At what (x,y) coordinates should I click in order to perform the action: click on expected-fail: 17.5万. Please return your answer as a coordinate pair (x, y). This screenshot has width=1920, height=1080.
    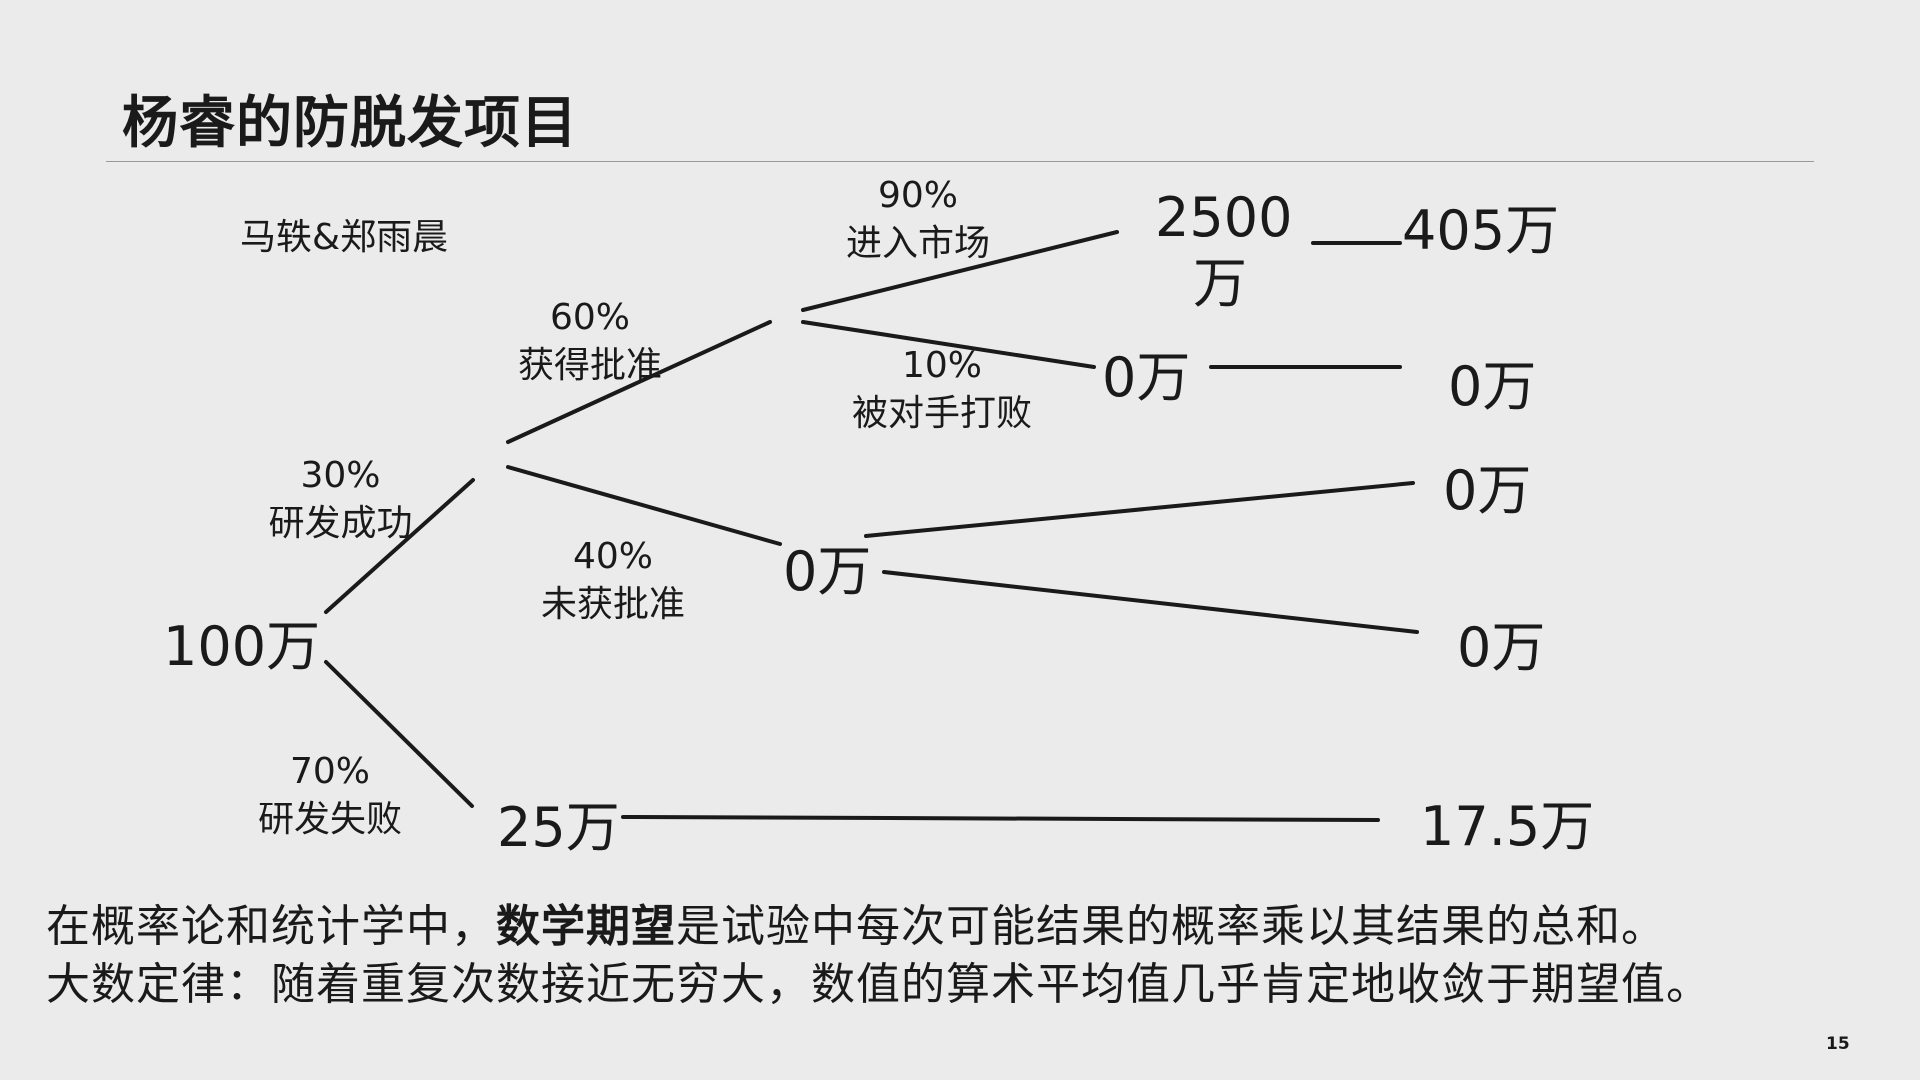
    Looking at the image, I should click on (1507, 826).